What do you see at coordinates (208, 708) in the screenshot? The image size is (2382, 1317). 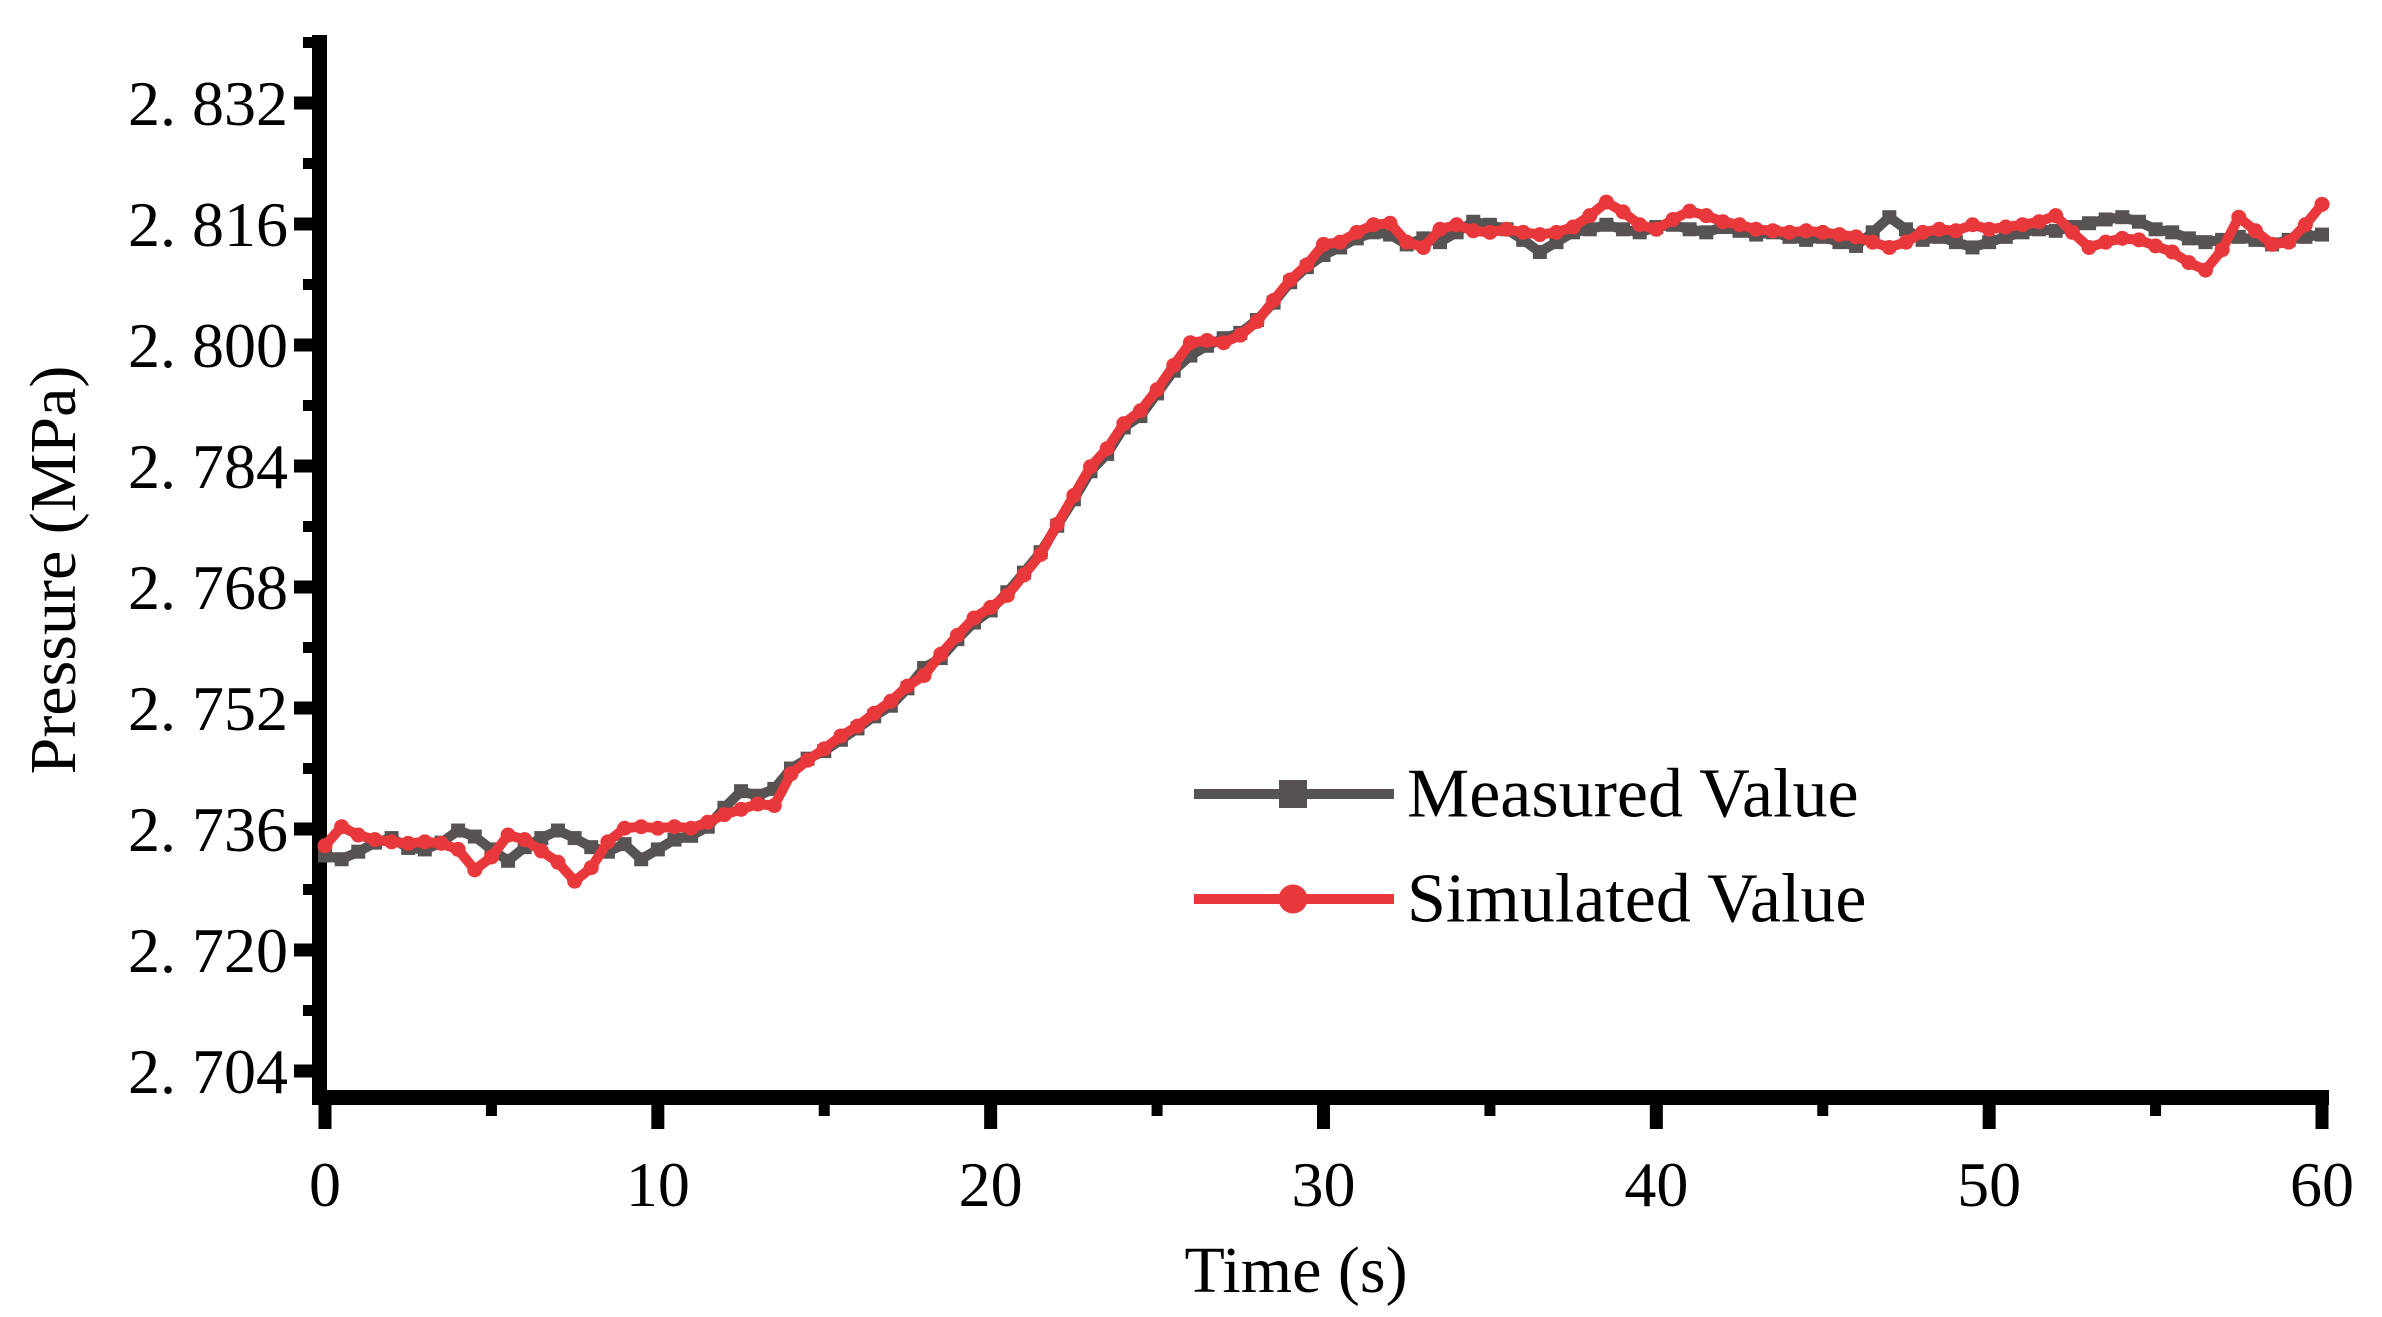 I see `y-tick-label: 2. 752` at bounding box center [208, 708].